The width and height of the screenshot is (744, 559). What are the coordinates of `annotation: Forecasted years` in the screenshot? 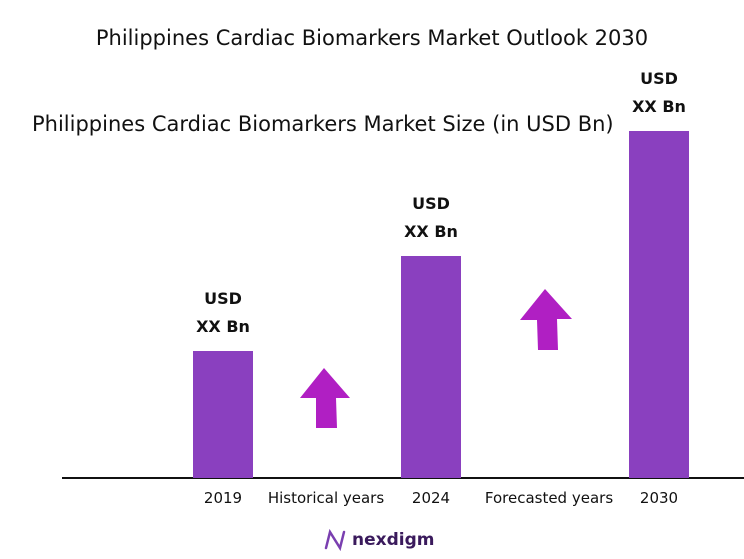 It's located at (549, 498).